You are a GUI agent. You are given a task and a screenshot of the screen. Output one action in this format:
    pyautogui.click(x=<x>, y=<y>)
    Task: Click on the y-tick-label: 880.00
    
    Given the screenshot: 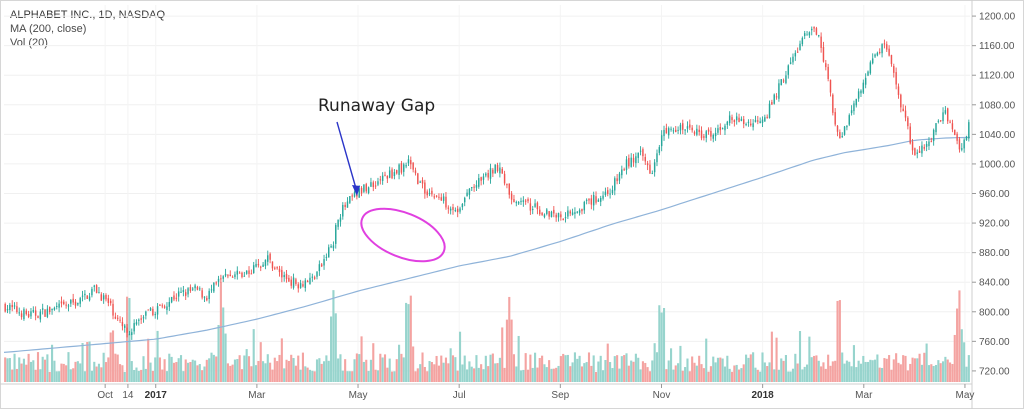 What is the action you would take?
    pyautogui.click(x=994, y=253)
    